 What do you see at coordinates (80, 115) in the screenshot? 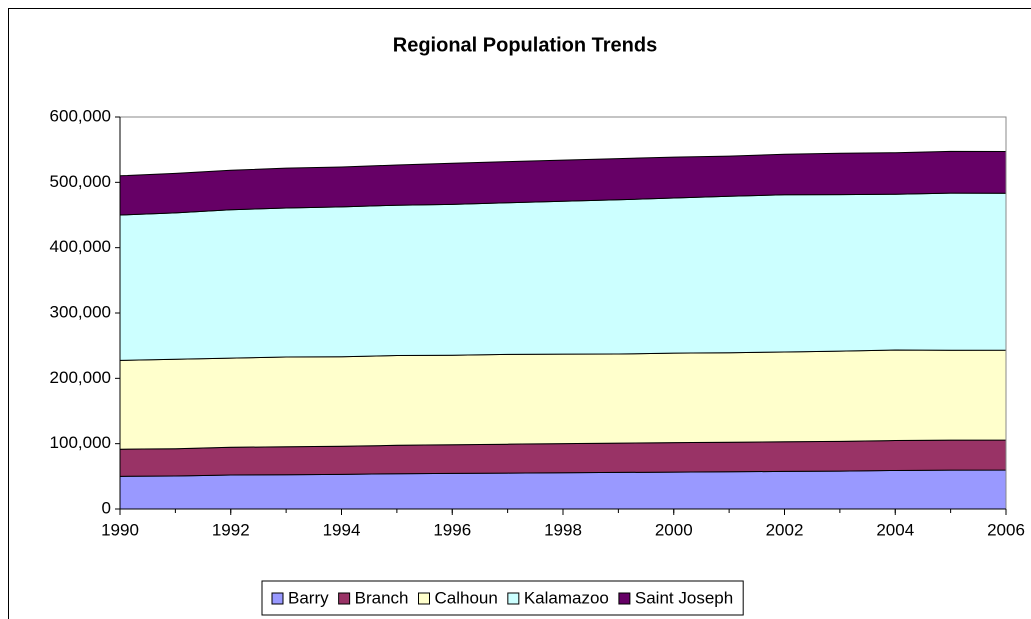
I see `y-tick-label: 600,000` at bounding box center [80, 115].